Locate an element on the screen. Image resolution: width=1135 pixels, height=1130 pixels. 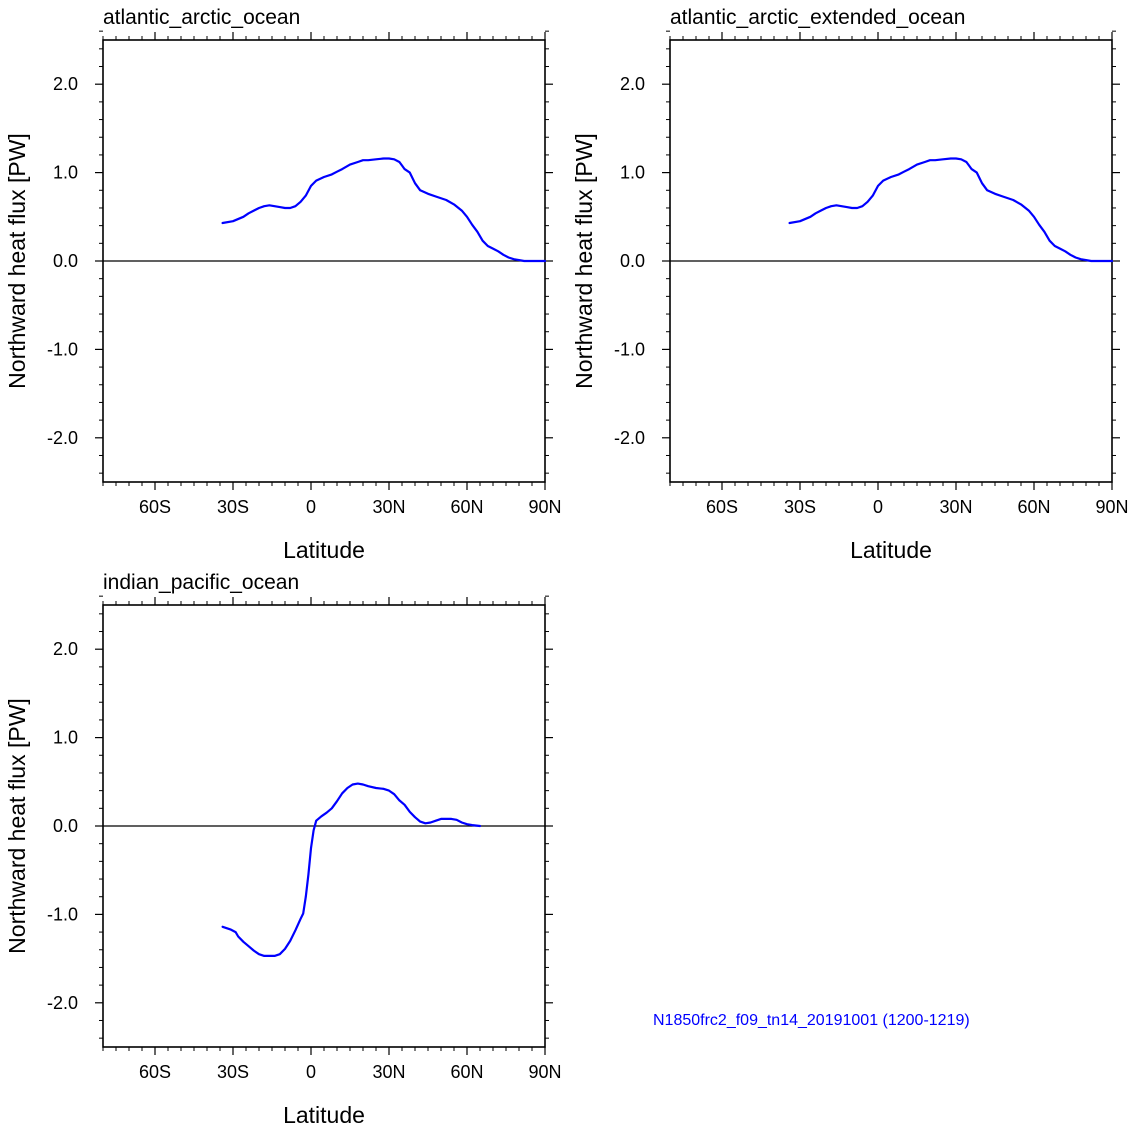
panel-title: indian_pacific_ocean is located at coordinates (201, 582).